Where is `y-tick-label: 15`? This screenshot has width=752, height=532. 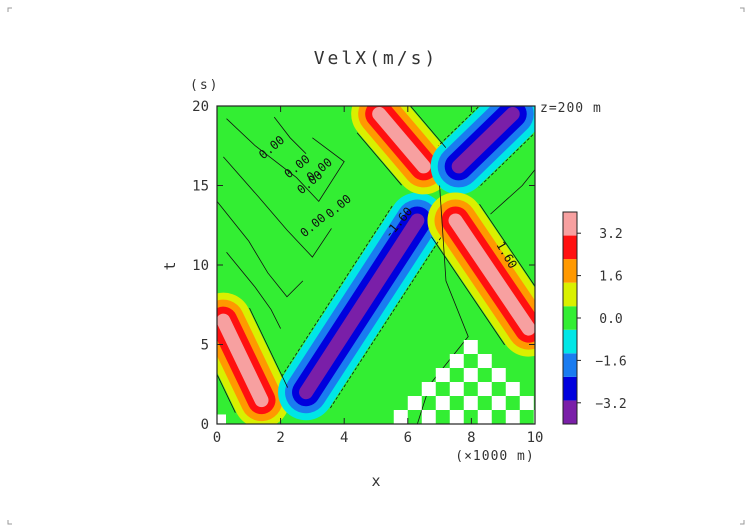
y-tick-label: 15 is located at coordinates (200, 187).